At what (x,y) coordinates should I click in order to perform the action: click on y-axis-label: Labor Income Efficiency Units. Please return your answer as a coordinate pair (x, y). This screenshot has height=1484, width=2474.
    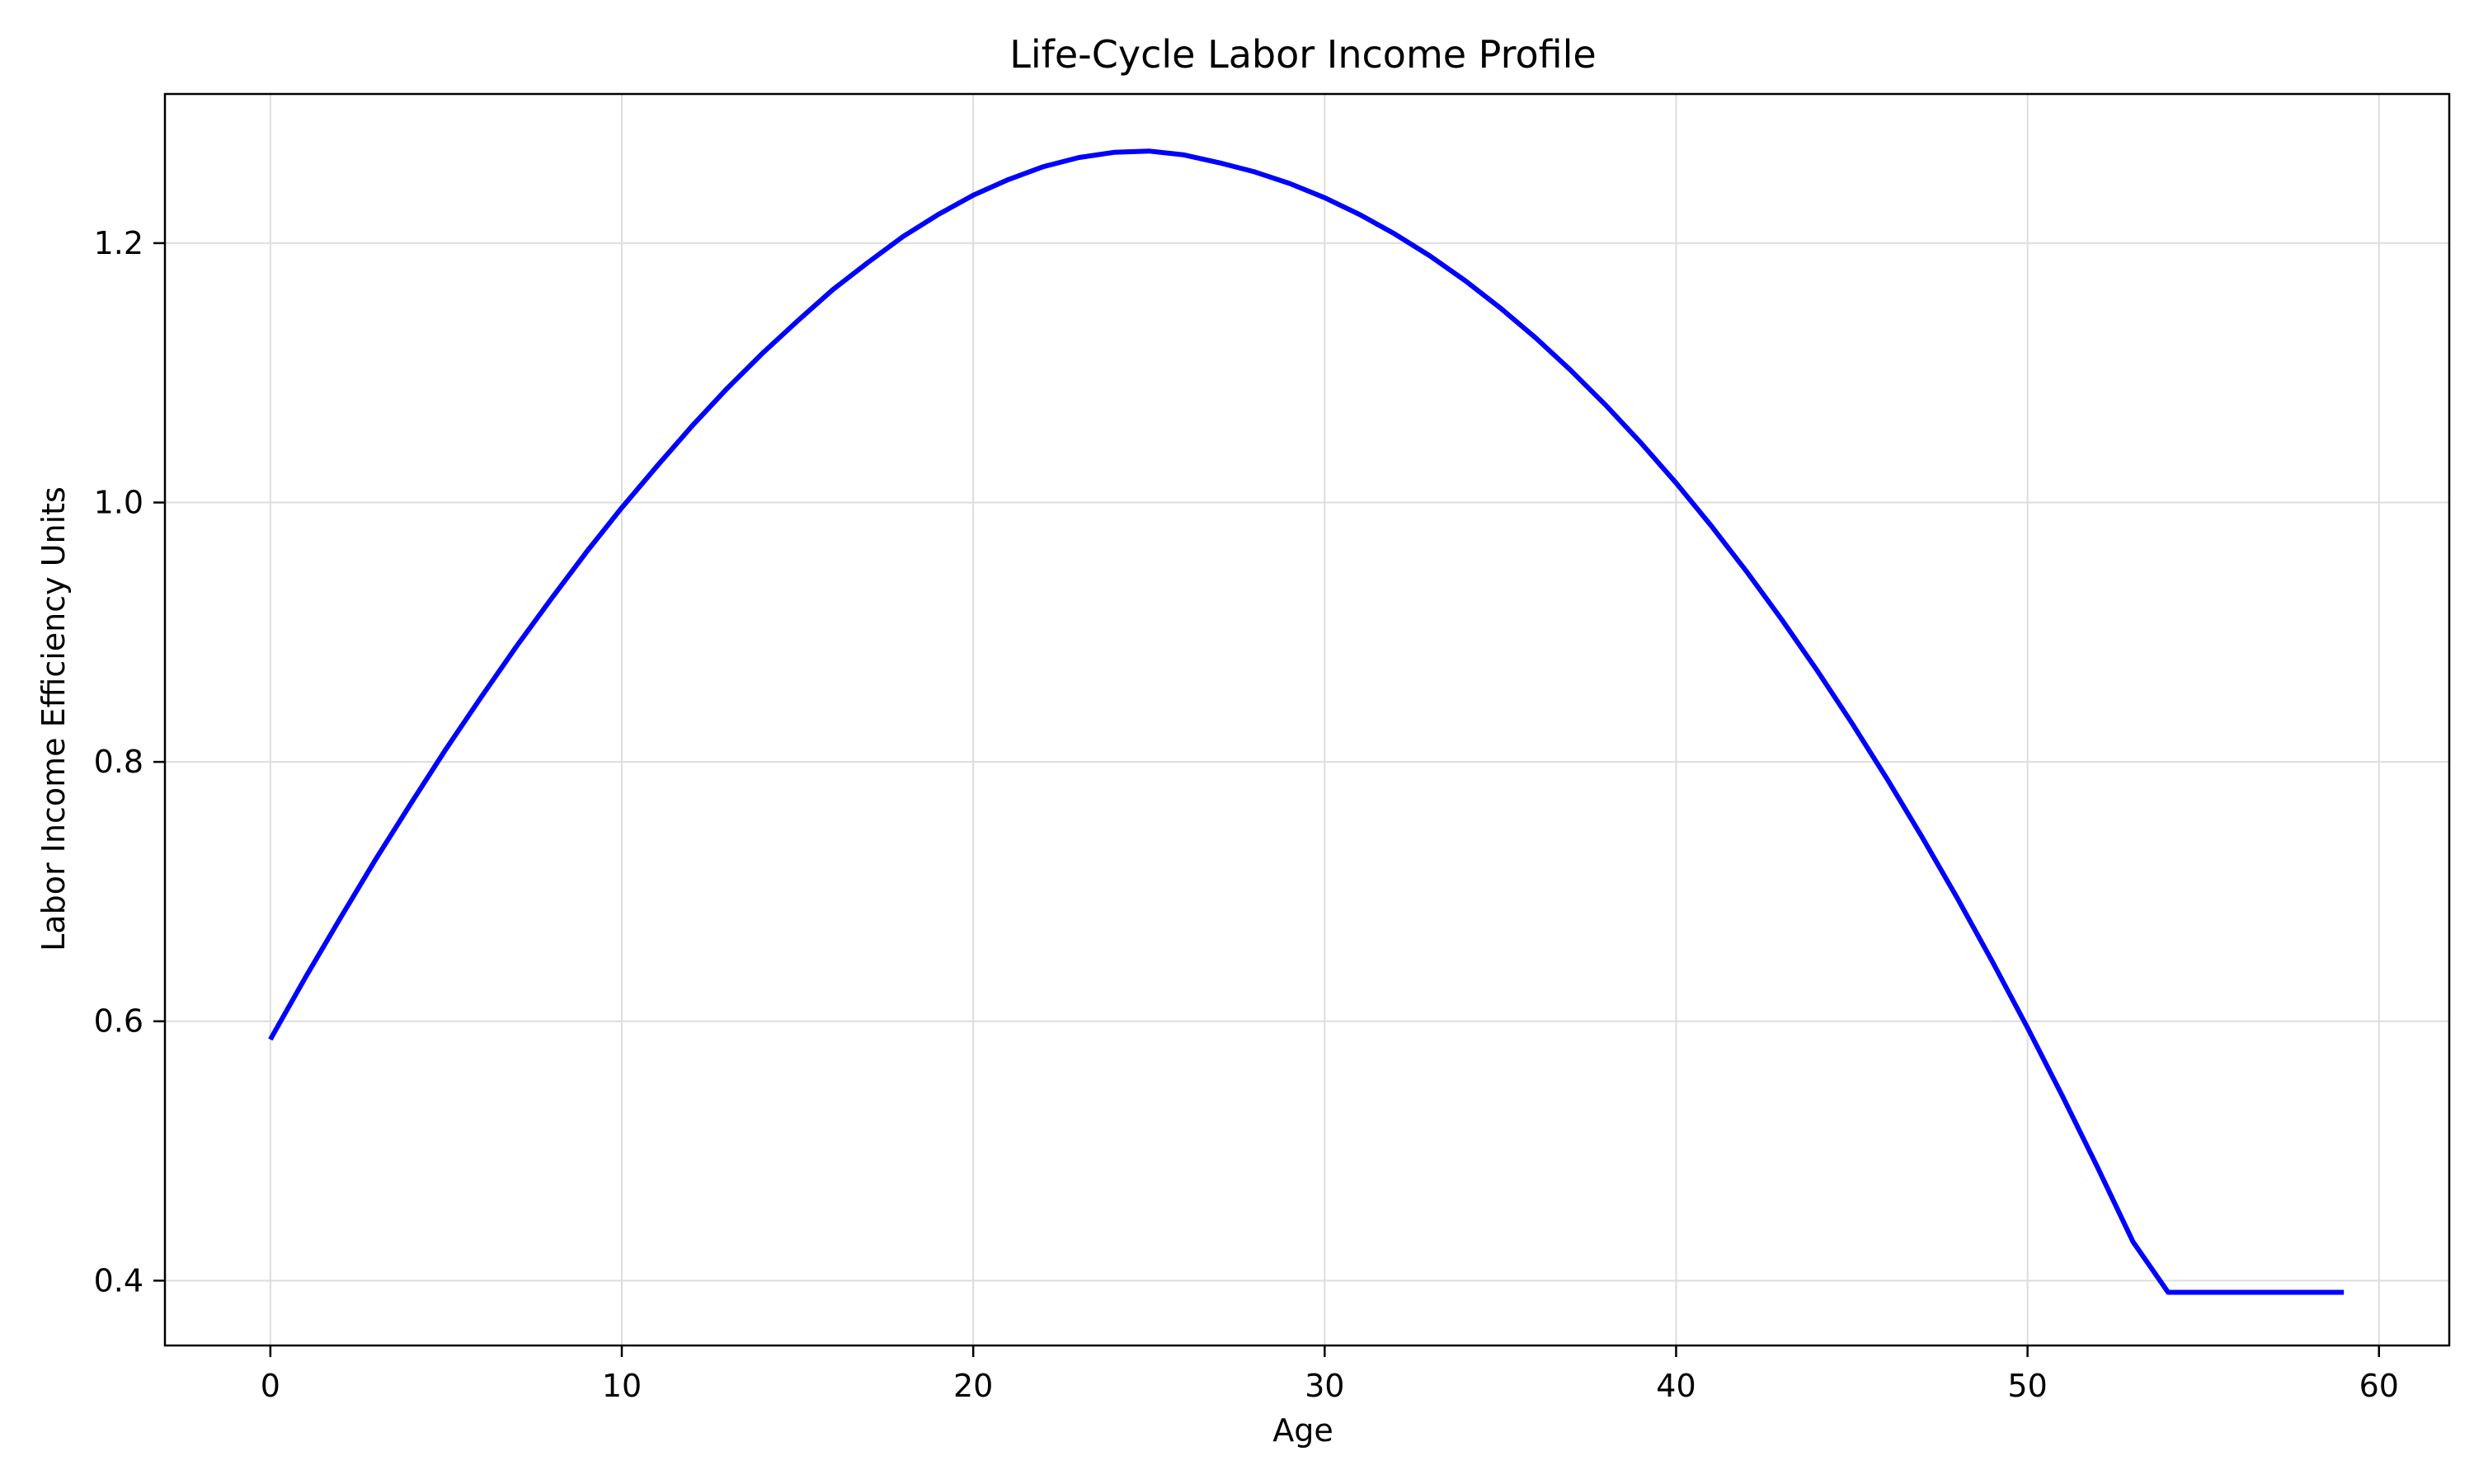
    Looking at the image, I should click on (53, 718).